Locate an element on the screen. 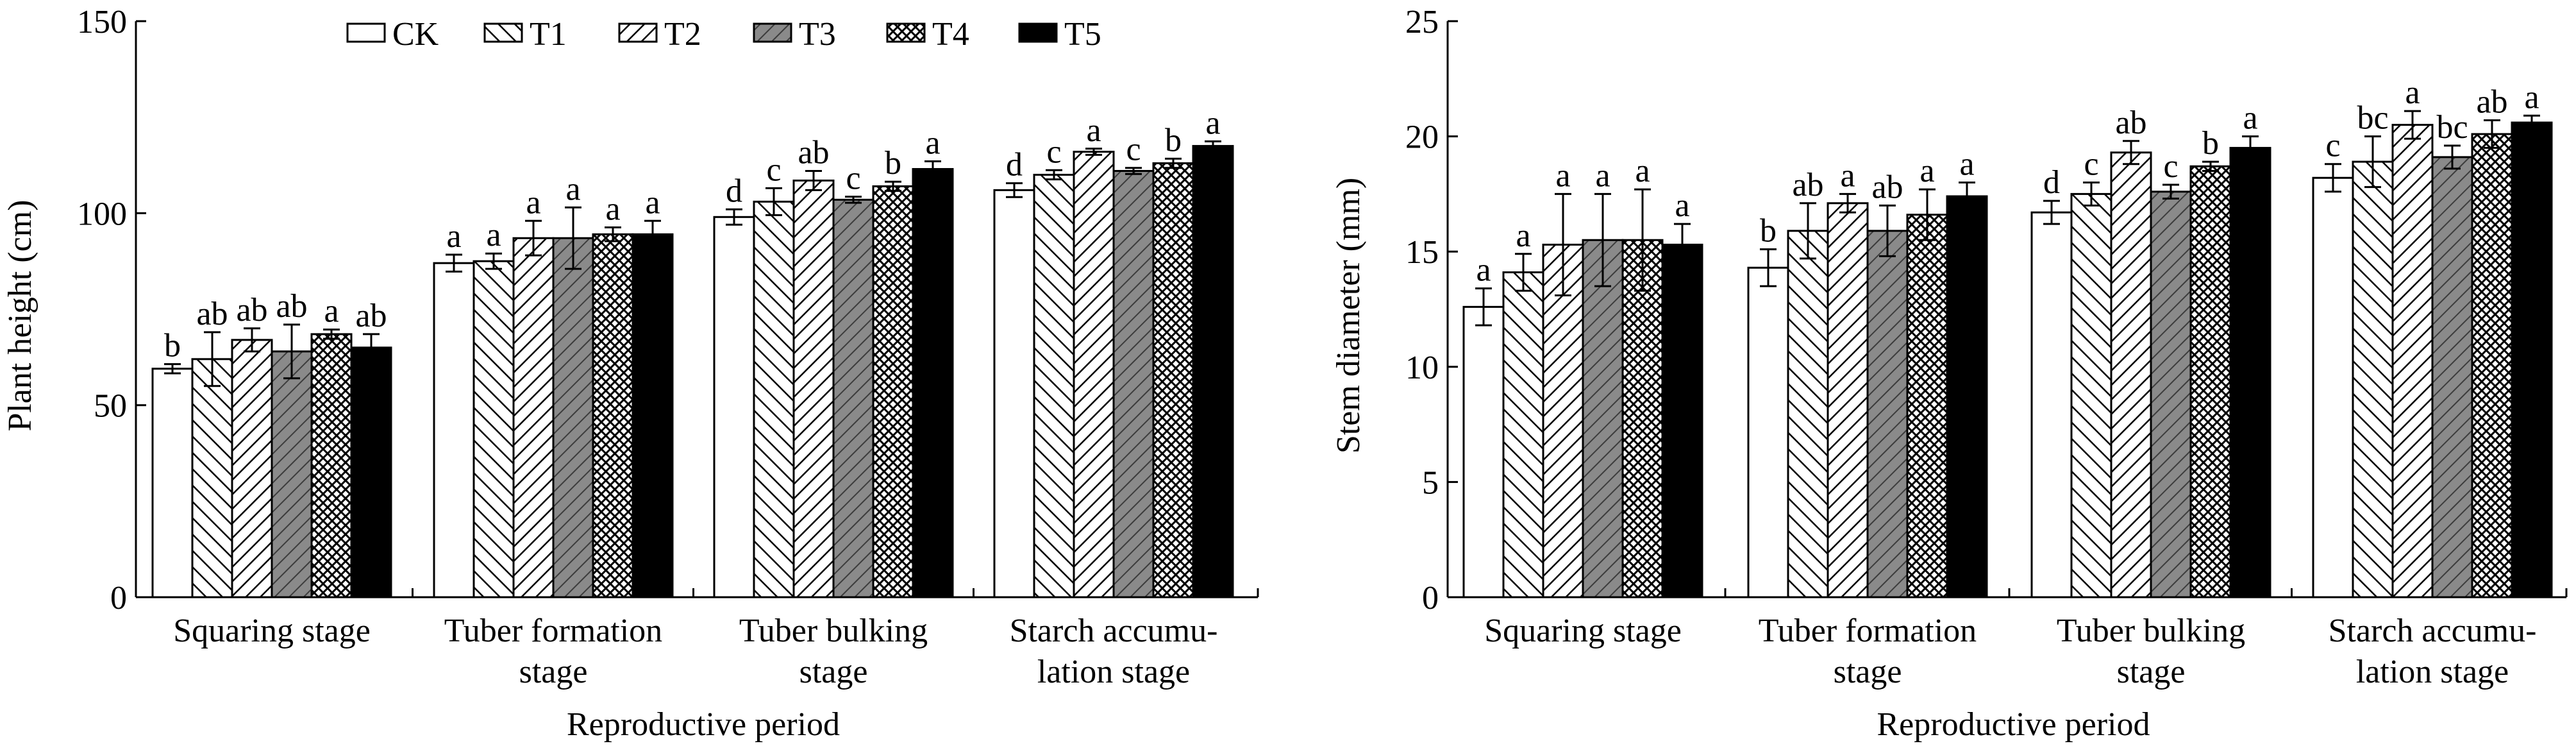  y-tick-label: 0 is located at coordinates (1430, 598).